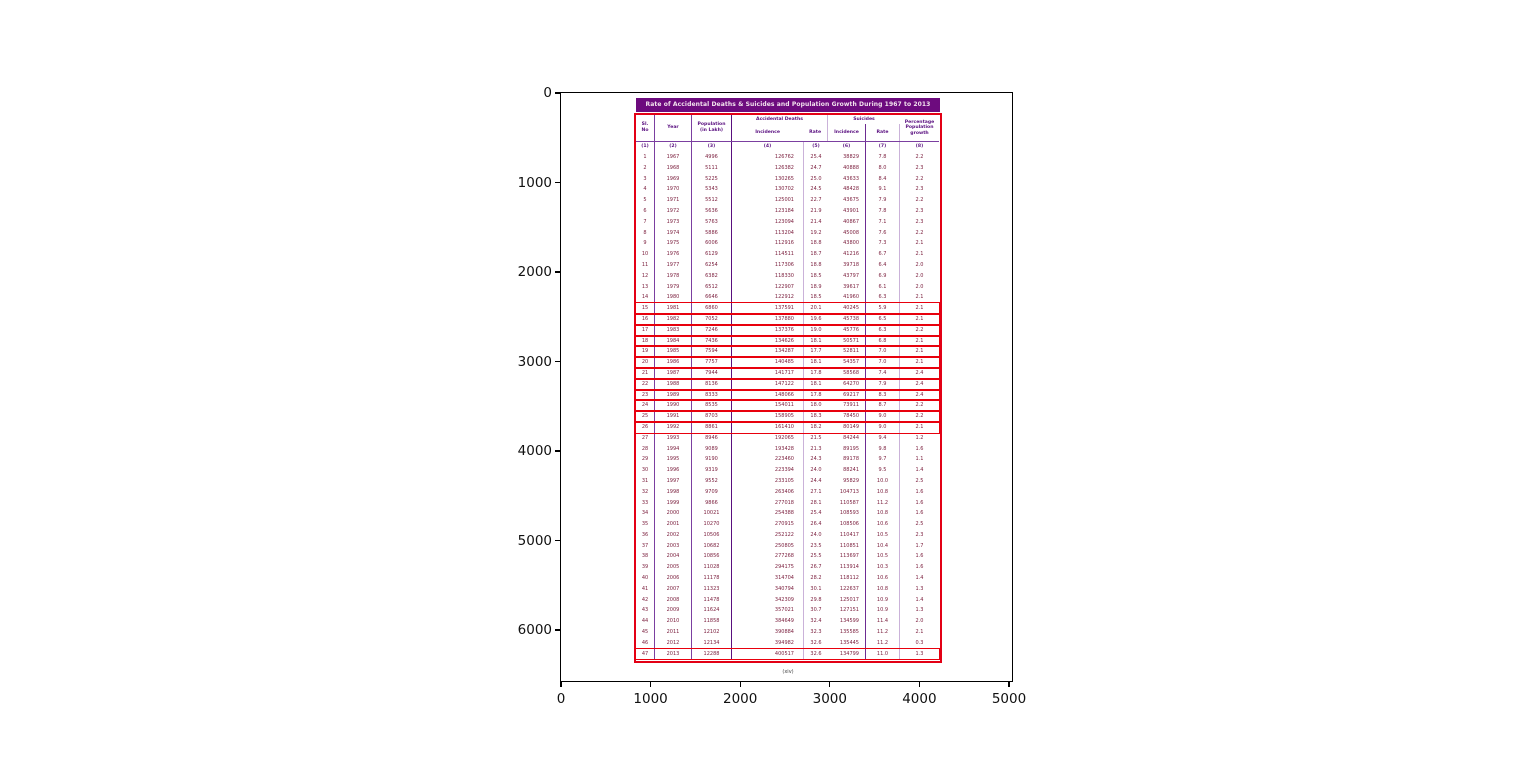 Image resolution: width=1536 pixels, height=767 pixels. What do you see at coordinates (883, 147) in the screenshot?
I see `column-number: (7)` at bounding box center [883, 147].